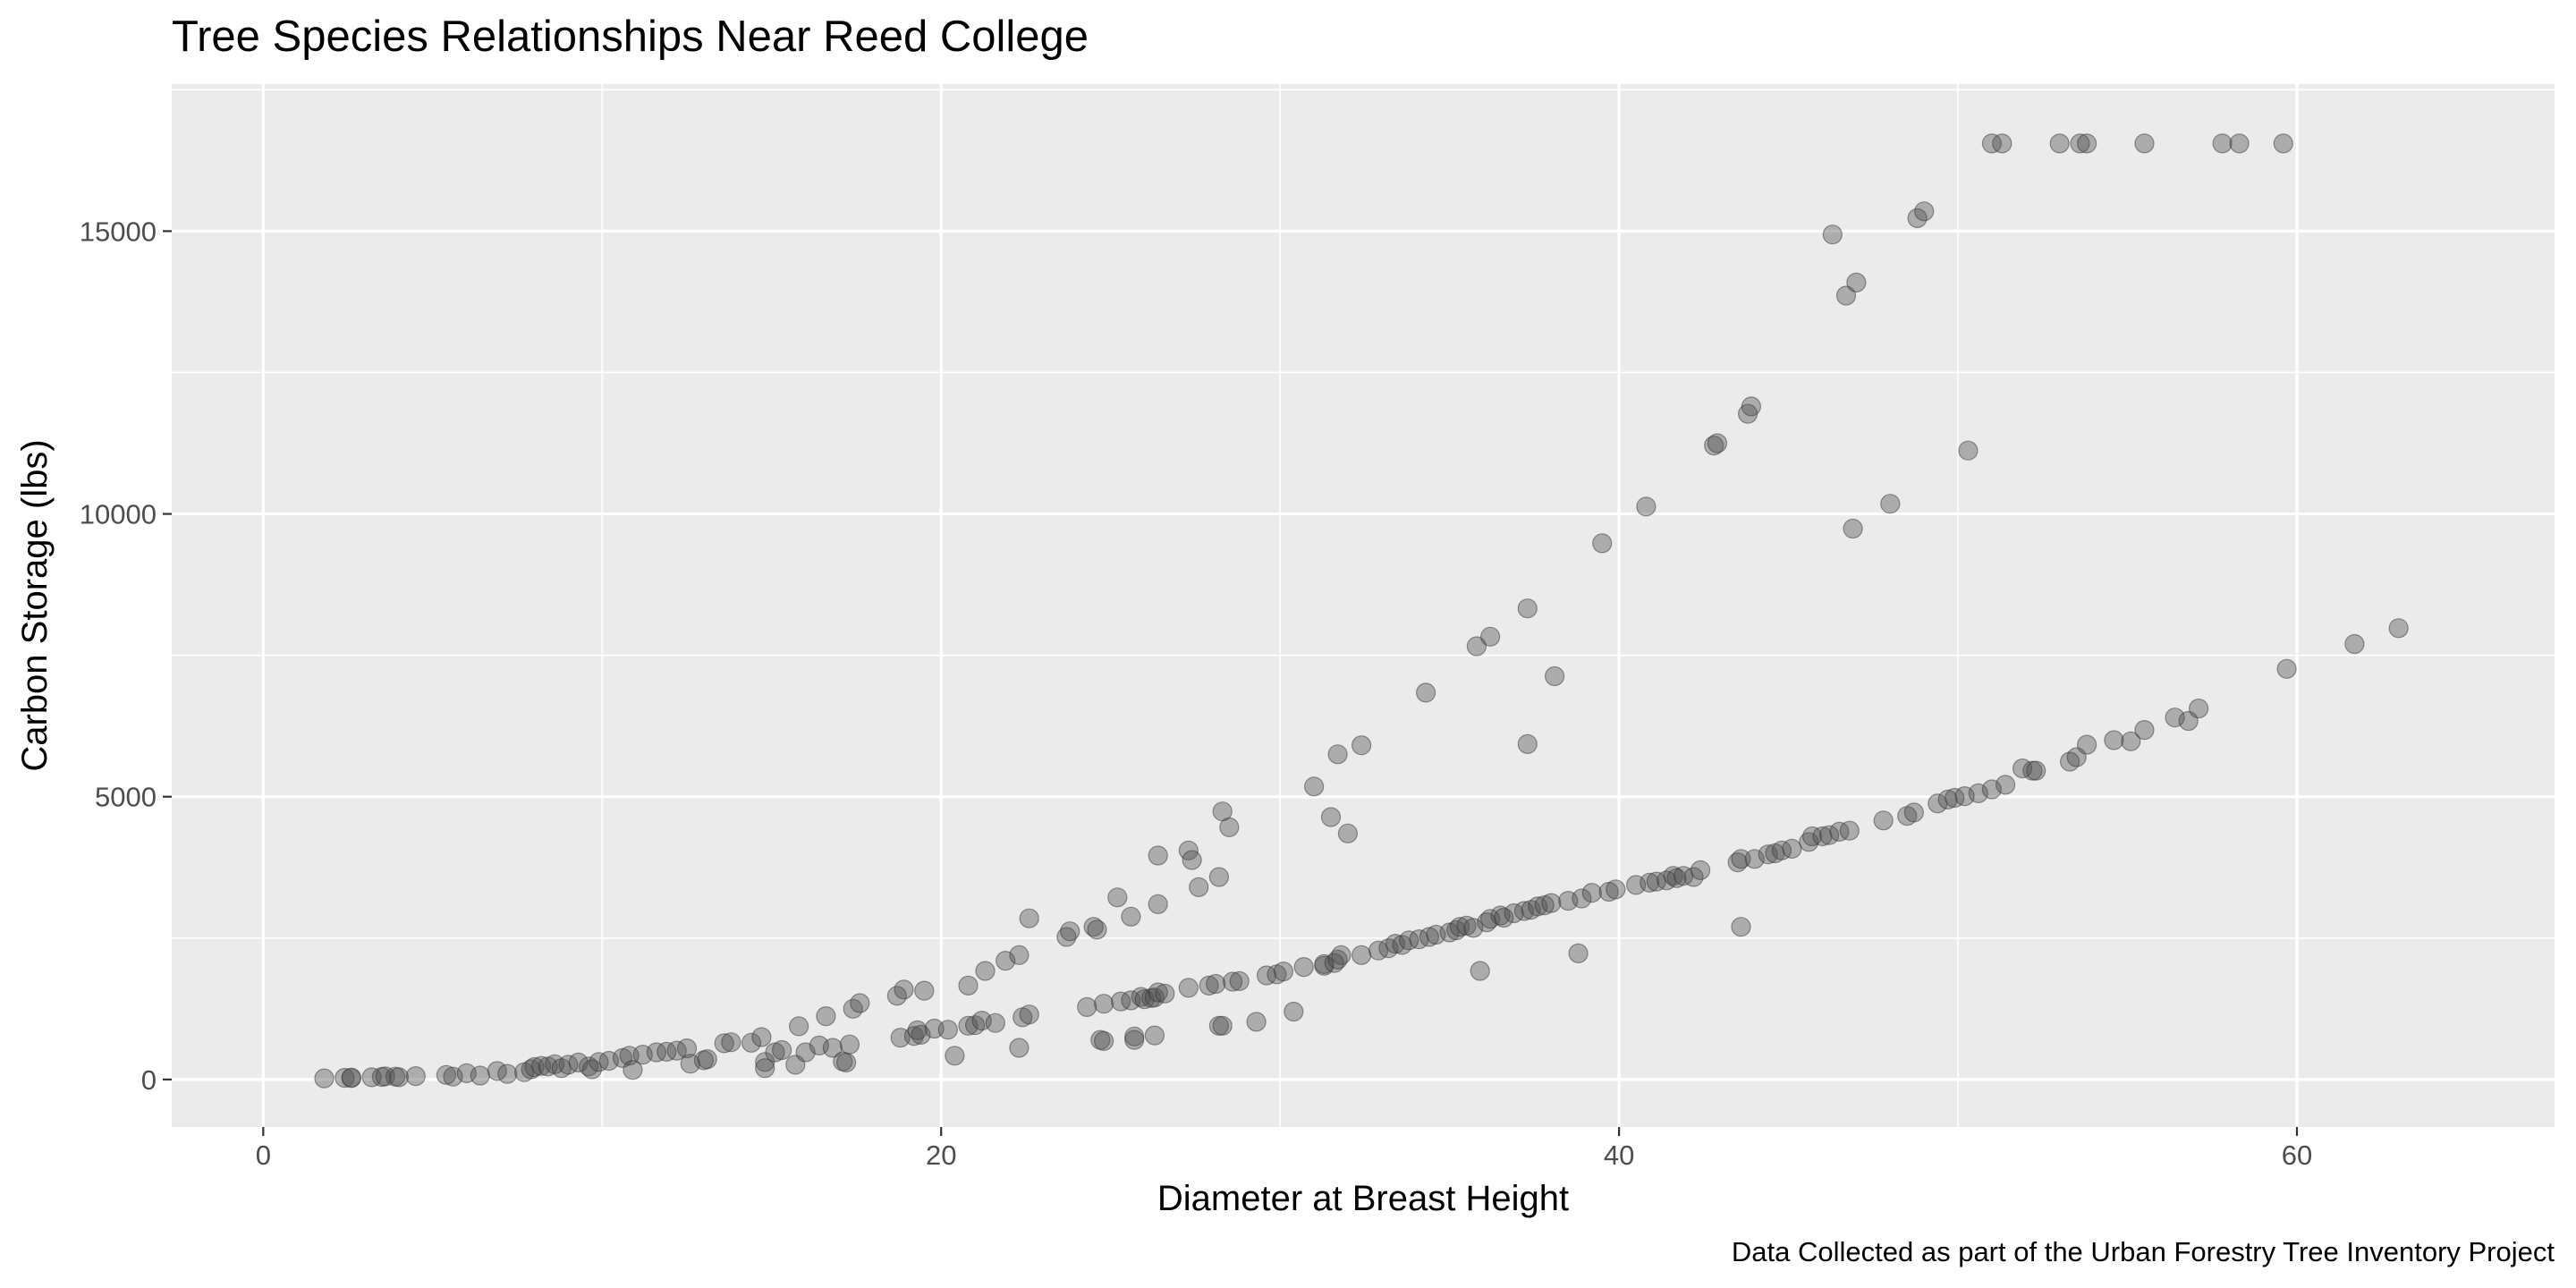 The image size is (2576, 1288). Describe the element at coordinates (1284, 1149) in the screenshot. I see `x-axis: 0 20 40 60` at that location.